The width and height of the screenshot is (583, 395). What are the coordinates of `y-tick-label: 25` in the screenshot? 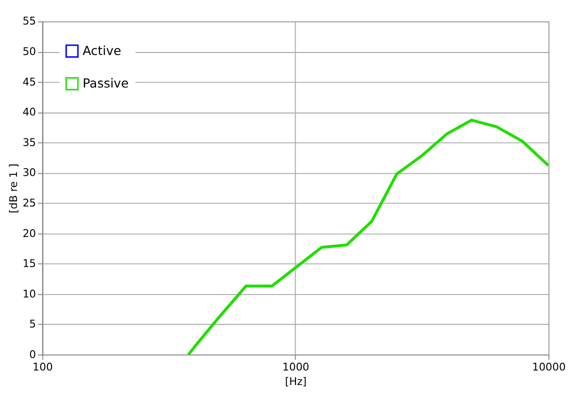 It's located at (29, 203).